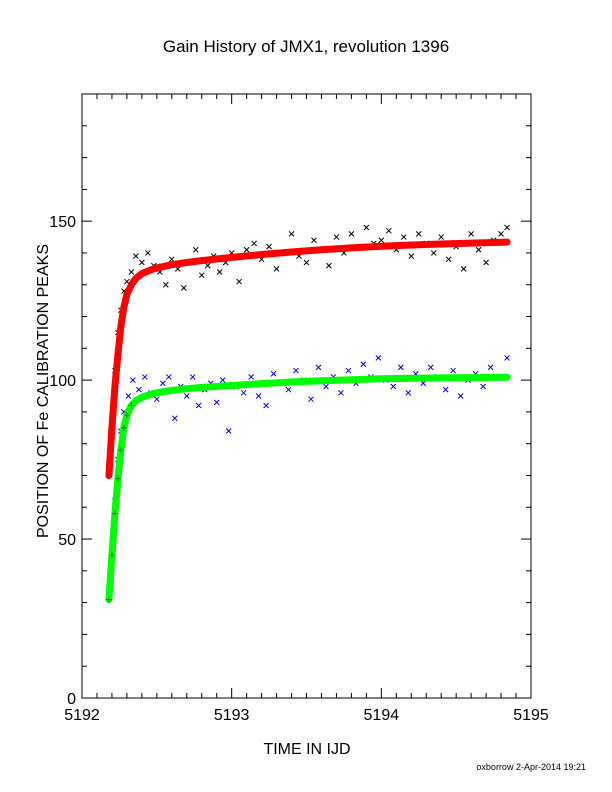 This screenshot has height=792, width=612. What do you see at coordinates (306, 749) in the screenshot?
I see `x-axis-label: TIME IN IJD` at bounding box center [306, 749].